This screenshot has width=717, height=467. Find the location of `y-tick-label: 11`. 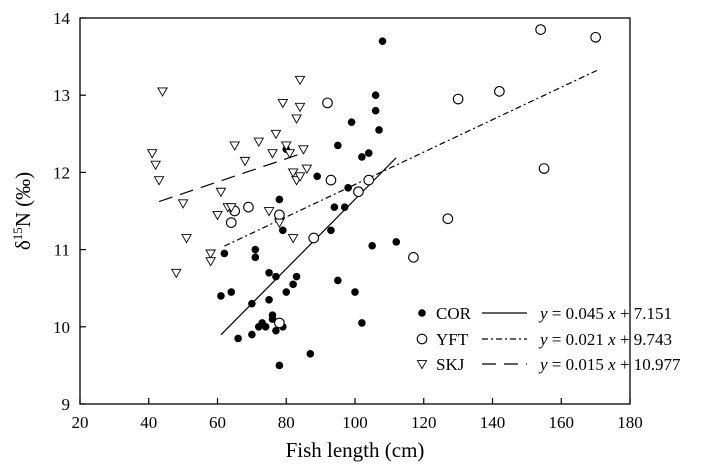

y-tick-label: 11 is located at coordinates (62, 250).